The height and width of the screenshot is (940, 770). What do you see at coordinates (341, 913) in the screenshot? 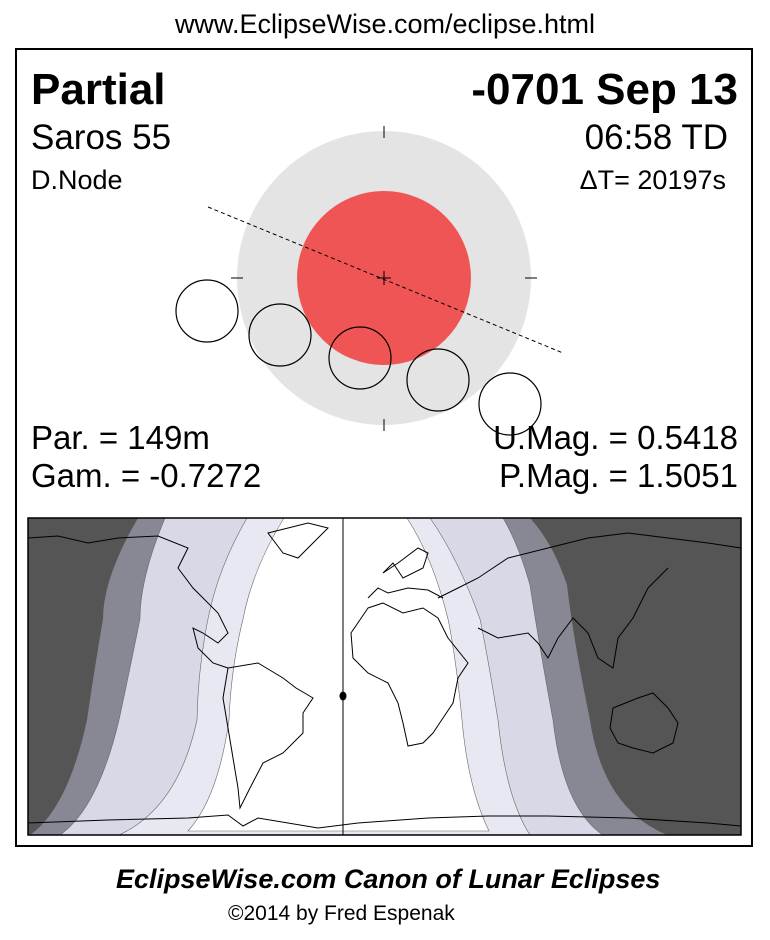
I see `copyright: ©2014 by Fred Espenak` at bounding box center [341, 913].